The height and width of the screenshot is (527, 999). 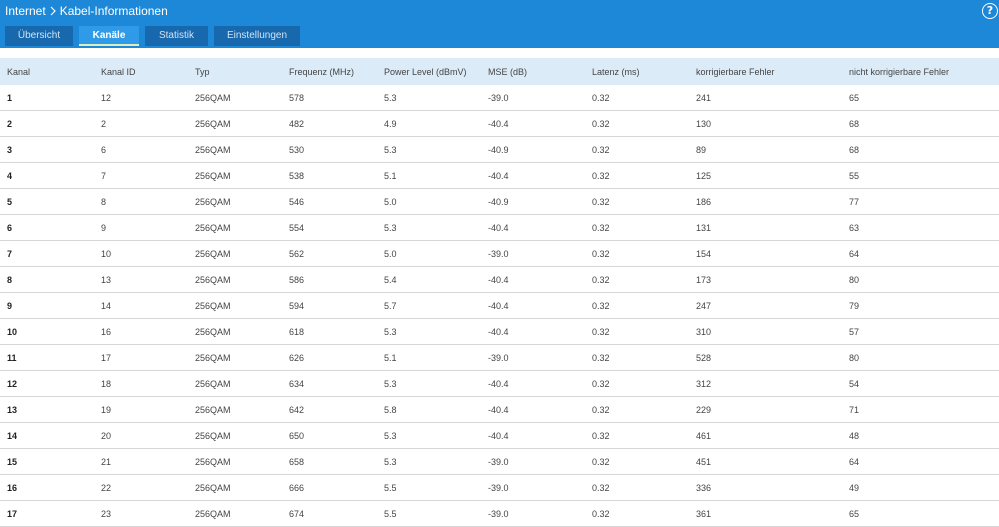 I want to click on table-row: 5 8 256QAM 546 5.0 -40.9 0.32 186 77, so click(x=499, y=201).